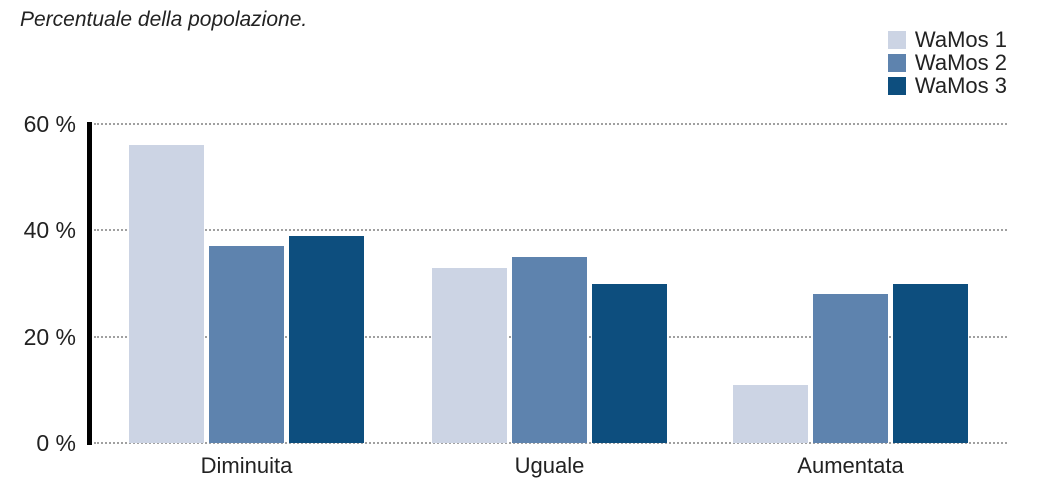 Image resolution: width=1039 pixels, height=500 pixels. What do you see at coordinates (850, 368) in the screenshot?
I see `bar-wamos-2-aumentata` at bounding box center [850, 368].